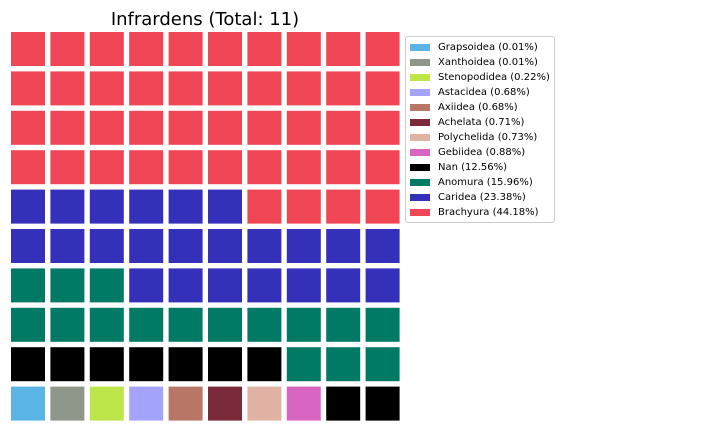 The image size is (720, 432). Describe the element at coordinates (485, 182) in the screenshot. I see `legend-label: Anomura (15.96%)` at that location.